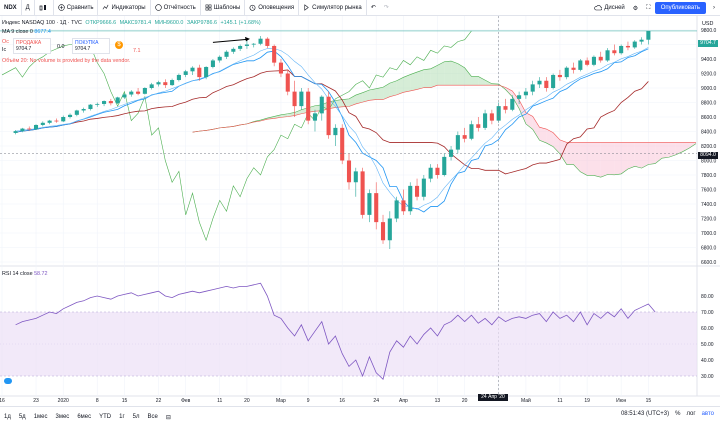  What do you see at coordinates (128, 7) in the screenshot?
I see `indicators-label: Индикаторы` at bounding box center [128, 7].